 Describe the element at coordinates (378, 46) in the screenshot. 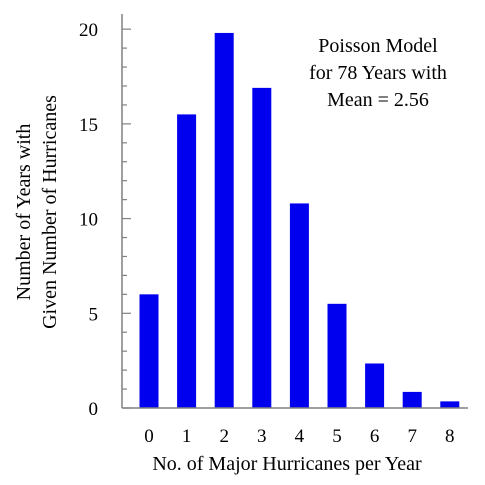

I see `annotation-line-1: Poisson Model` at that location.